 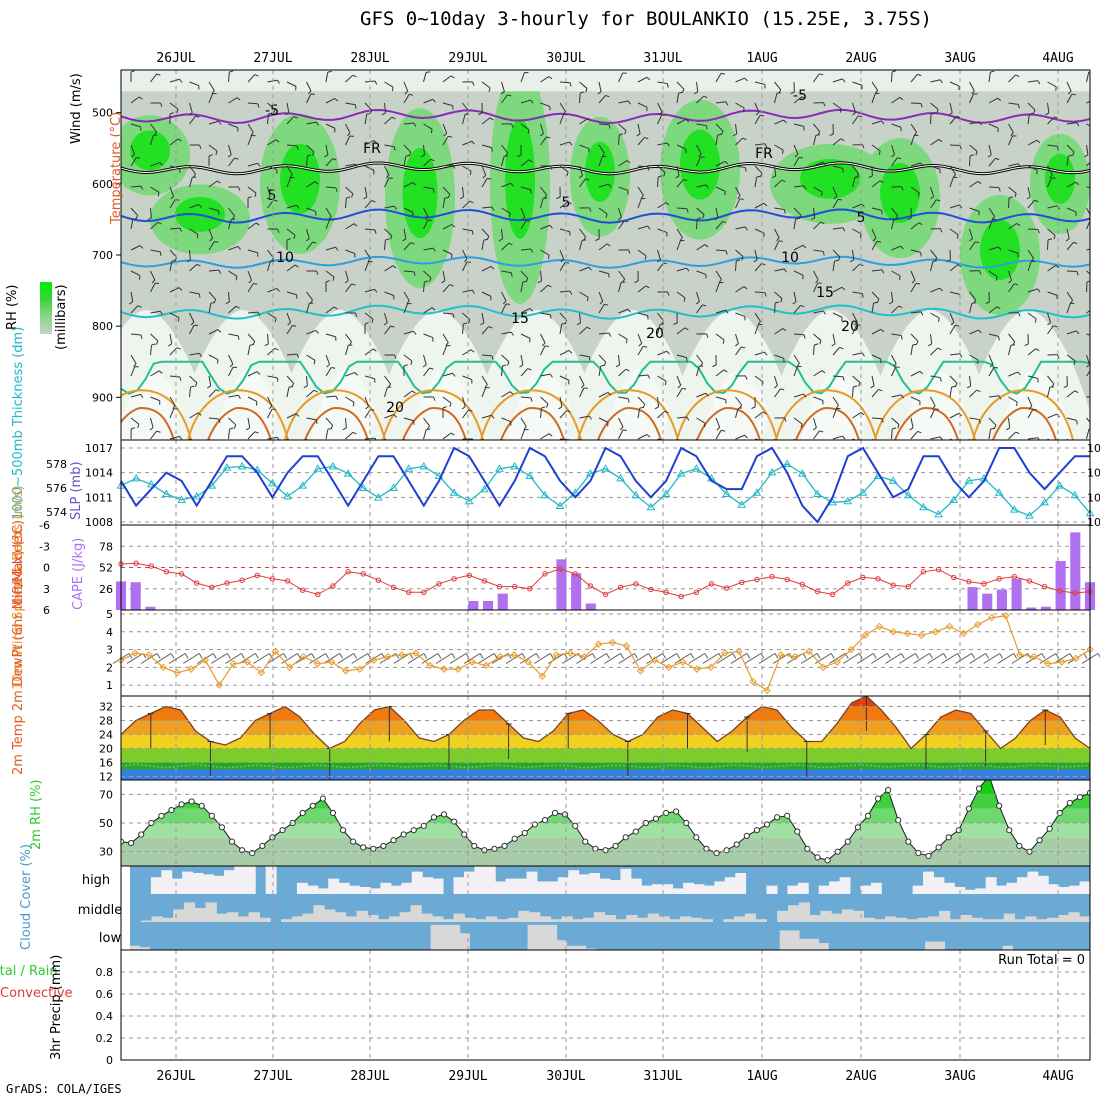 What do you see at coordinates (565, 1076) in the screenshot?
I see `date-label-bottom: 30JUL` at bounding box center [565, 1076].